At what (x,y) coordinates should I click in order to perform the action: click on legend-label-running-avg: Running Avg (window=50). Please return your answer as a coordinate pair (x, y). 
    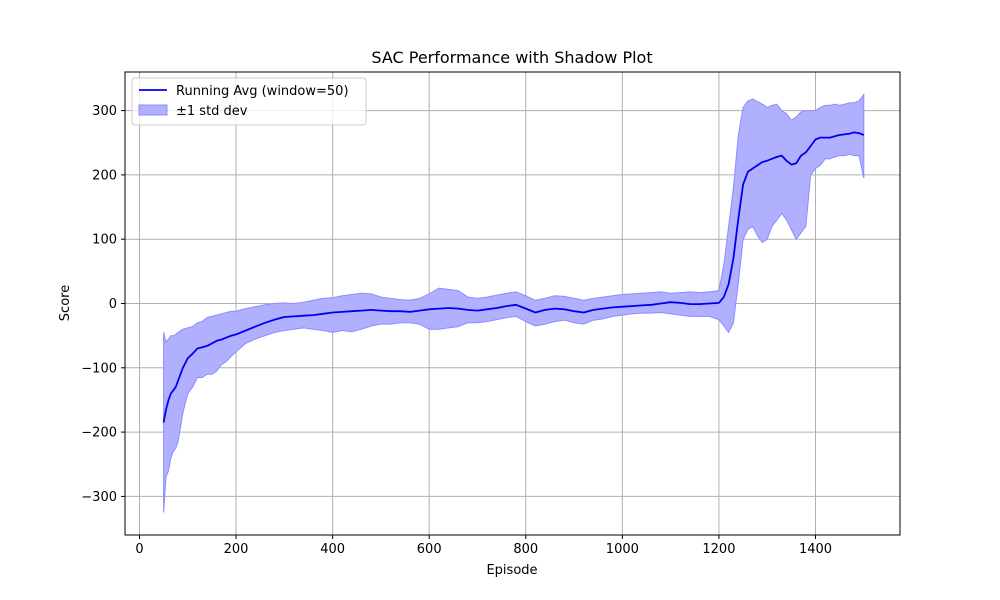
    Looking at the image, I should click on (262, 91).